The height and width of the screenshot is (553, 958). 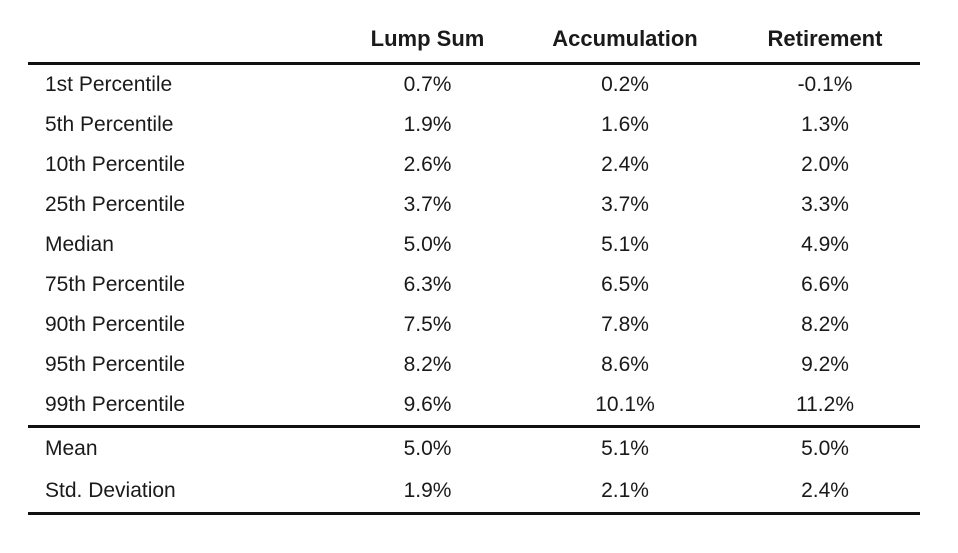 What do you see at coordinates (181, 45) in the screenshot?
I see `corner-cell` at bounding box center [181, 45].